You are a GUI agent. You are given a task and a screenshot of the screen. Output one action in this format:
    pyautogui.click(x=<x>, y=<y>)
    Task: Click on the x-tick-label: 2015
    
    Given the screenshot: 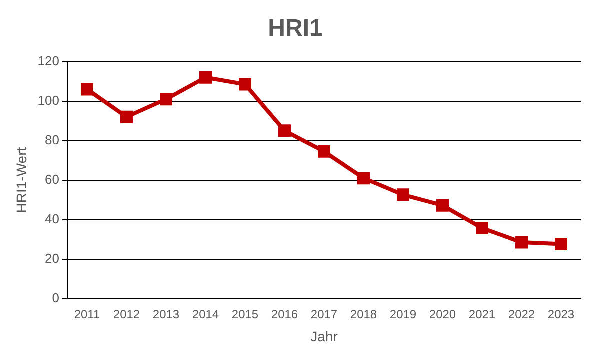 What is the action you would take?
    pyautogui.click(x=245, y=314)
    